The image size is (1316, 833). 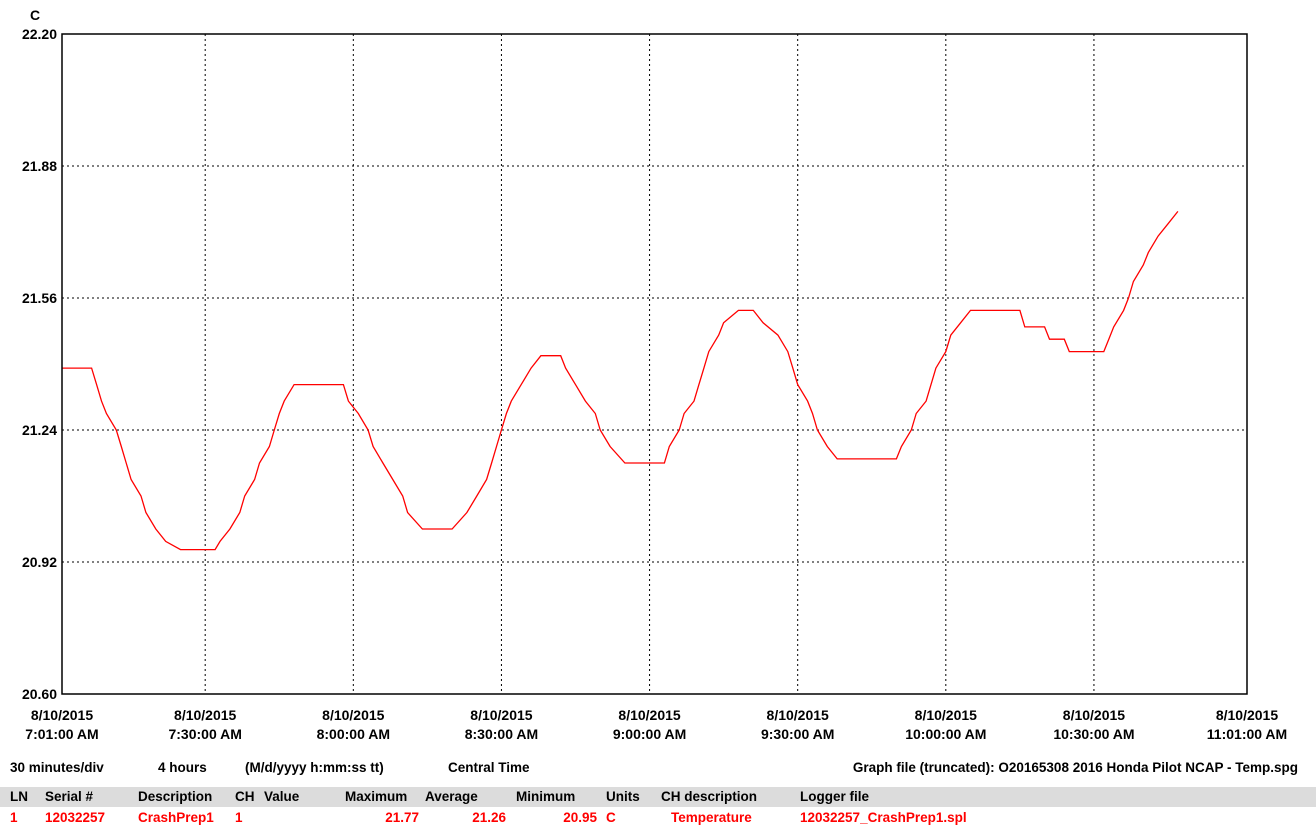 I want to click on legend-header-average: Average, so click(x=451, y=796).